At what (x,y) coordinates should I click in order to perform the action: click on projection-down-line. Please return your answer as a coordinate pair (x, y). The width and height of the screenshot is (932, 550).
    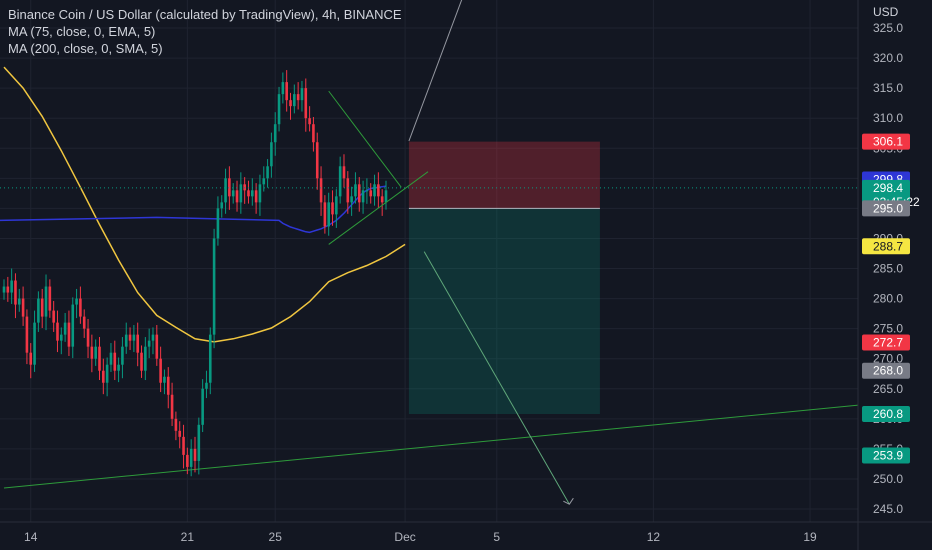
    Looking at the image, I should click on (496, 378).